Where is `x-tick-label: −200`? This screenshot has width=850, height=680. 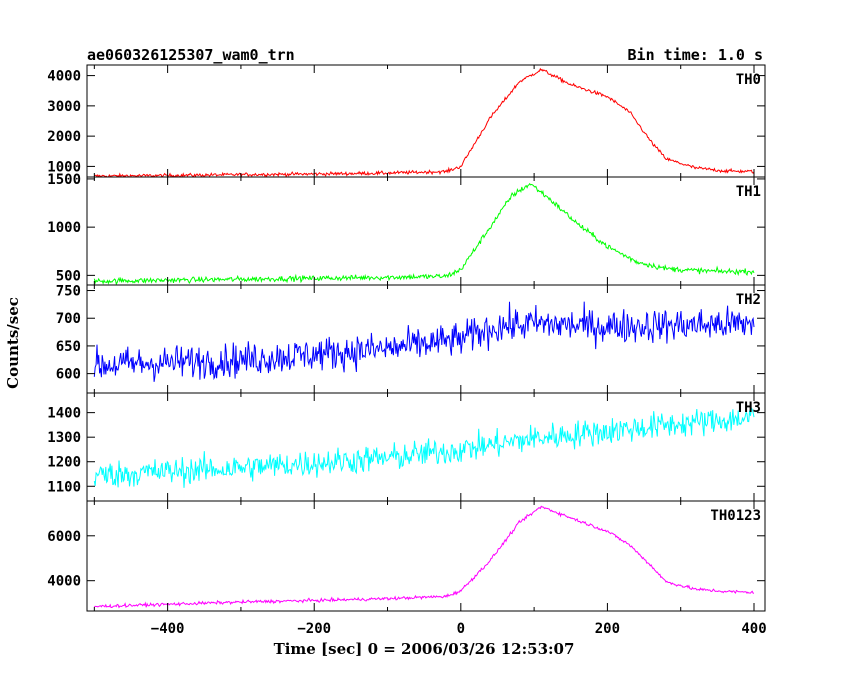 x-tick-label: −200 is located at coordinates (314, 629).